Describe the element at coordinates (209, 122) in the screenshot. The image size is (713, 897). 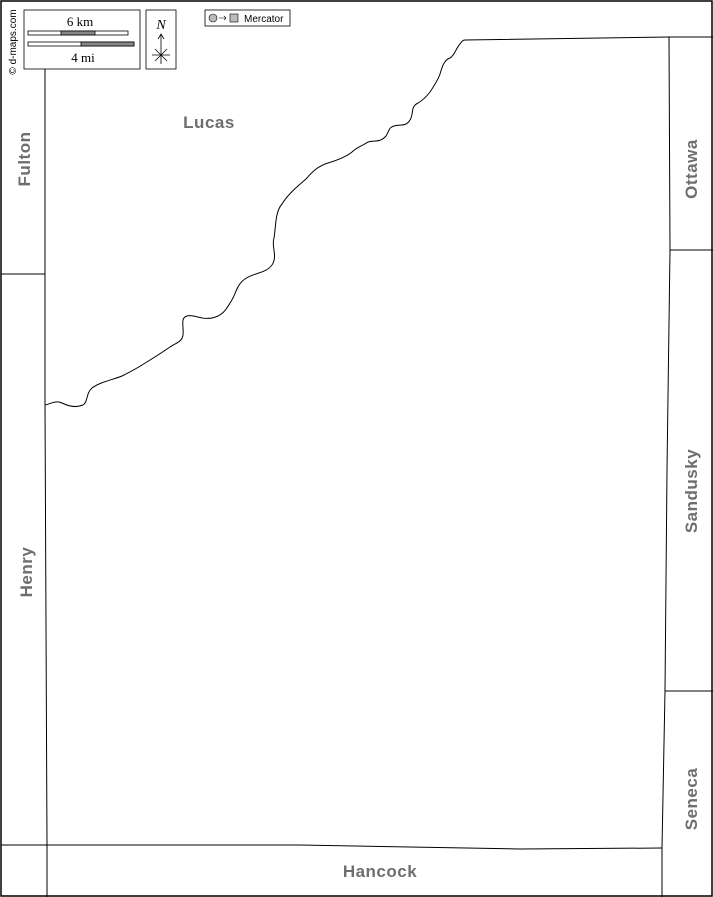
I see `county-label-lucas: Lucas` at that location.